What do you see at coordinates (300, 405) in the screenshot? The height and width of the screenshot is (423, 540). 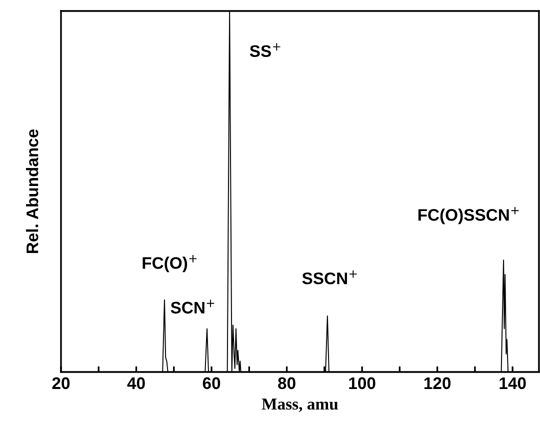 I see `x-axis-title: Mass, amu` at bounding box center [300, 405].